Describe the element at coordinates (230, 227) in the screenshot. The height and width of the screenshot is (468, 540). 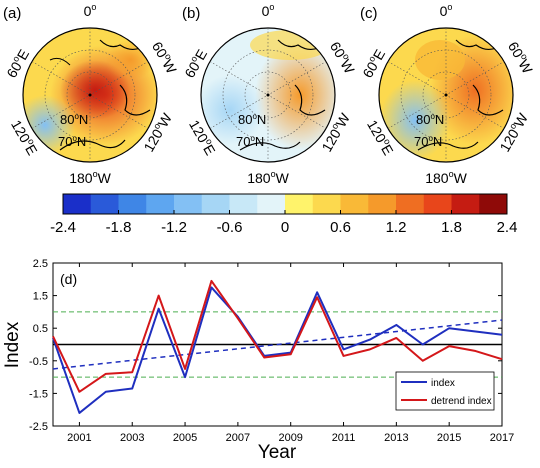
I see `colorbar-tick-label: -0.6` at that location.